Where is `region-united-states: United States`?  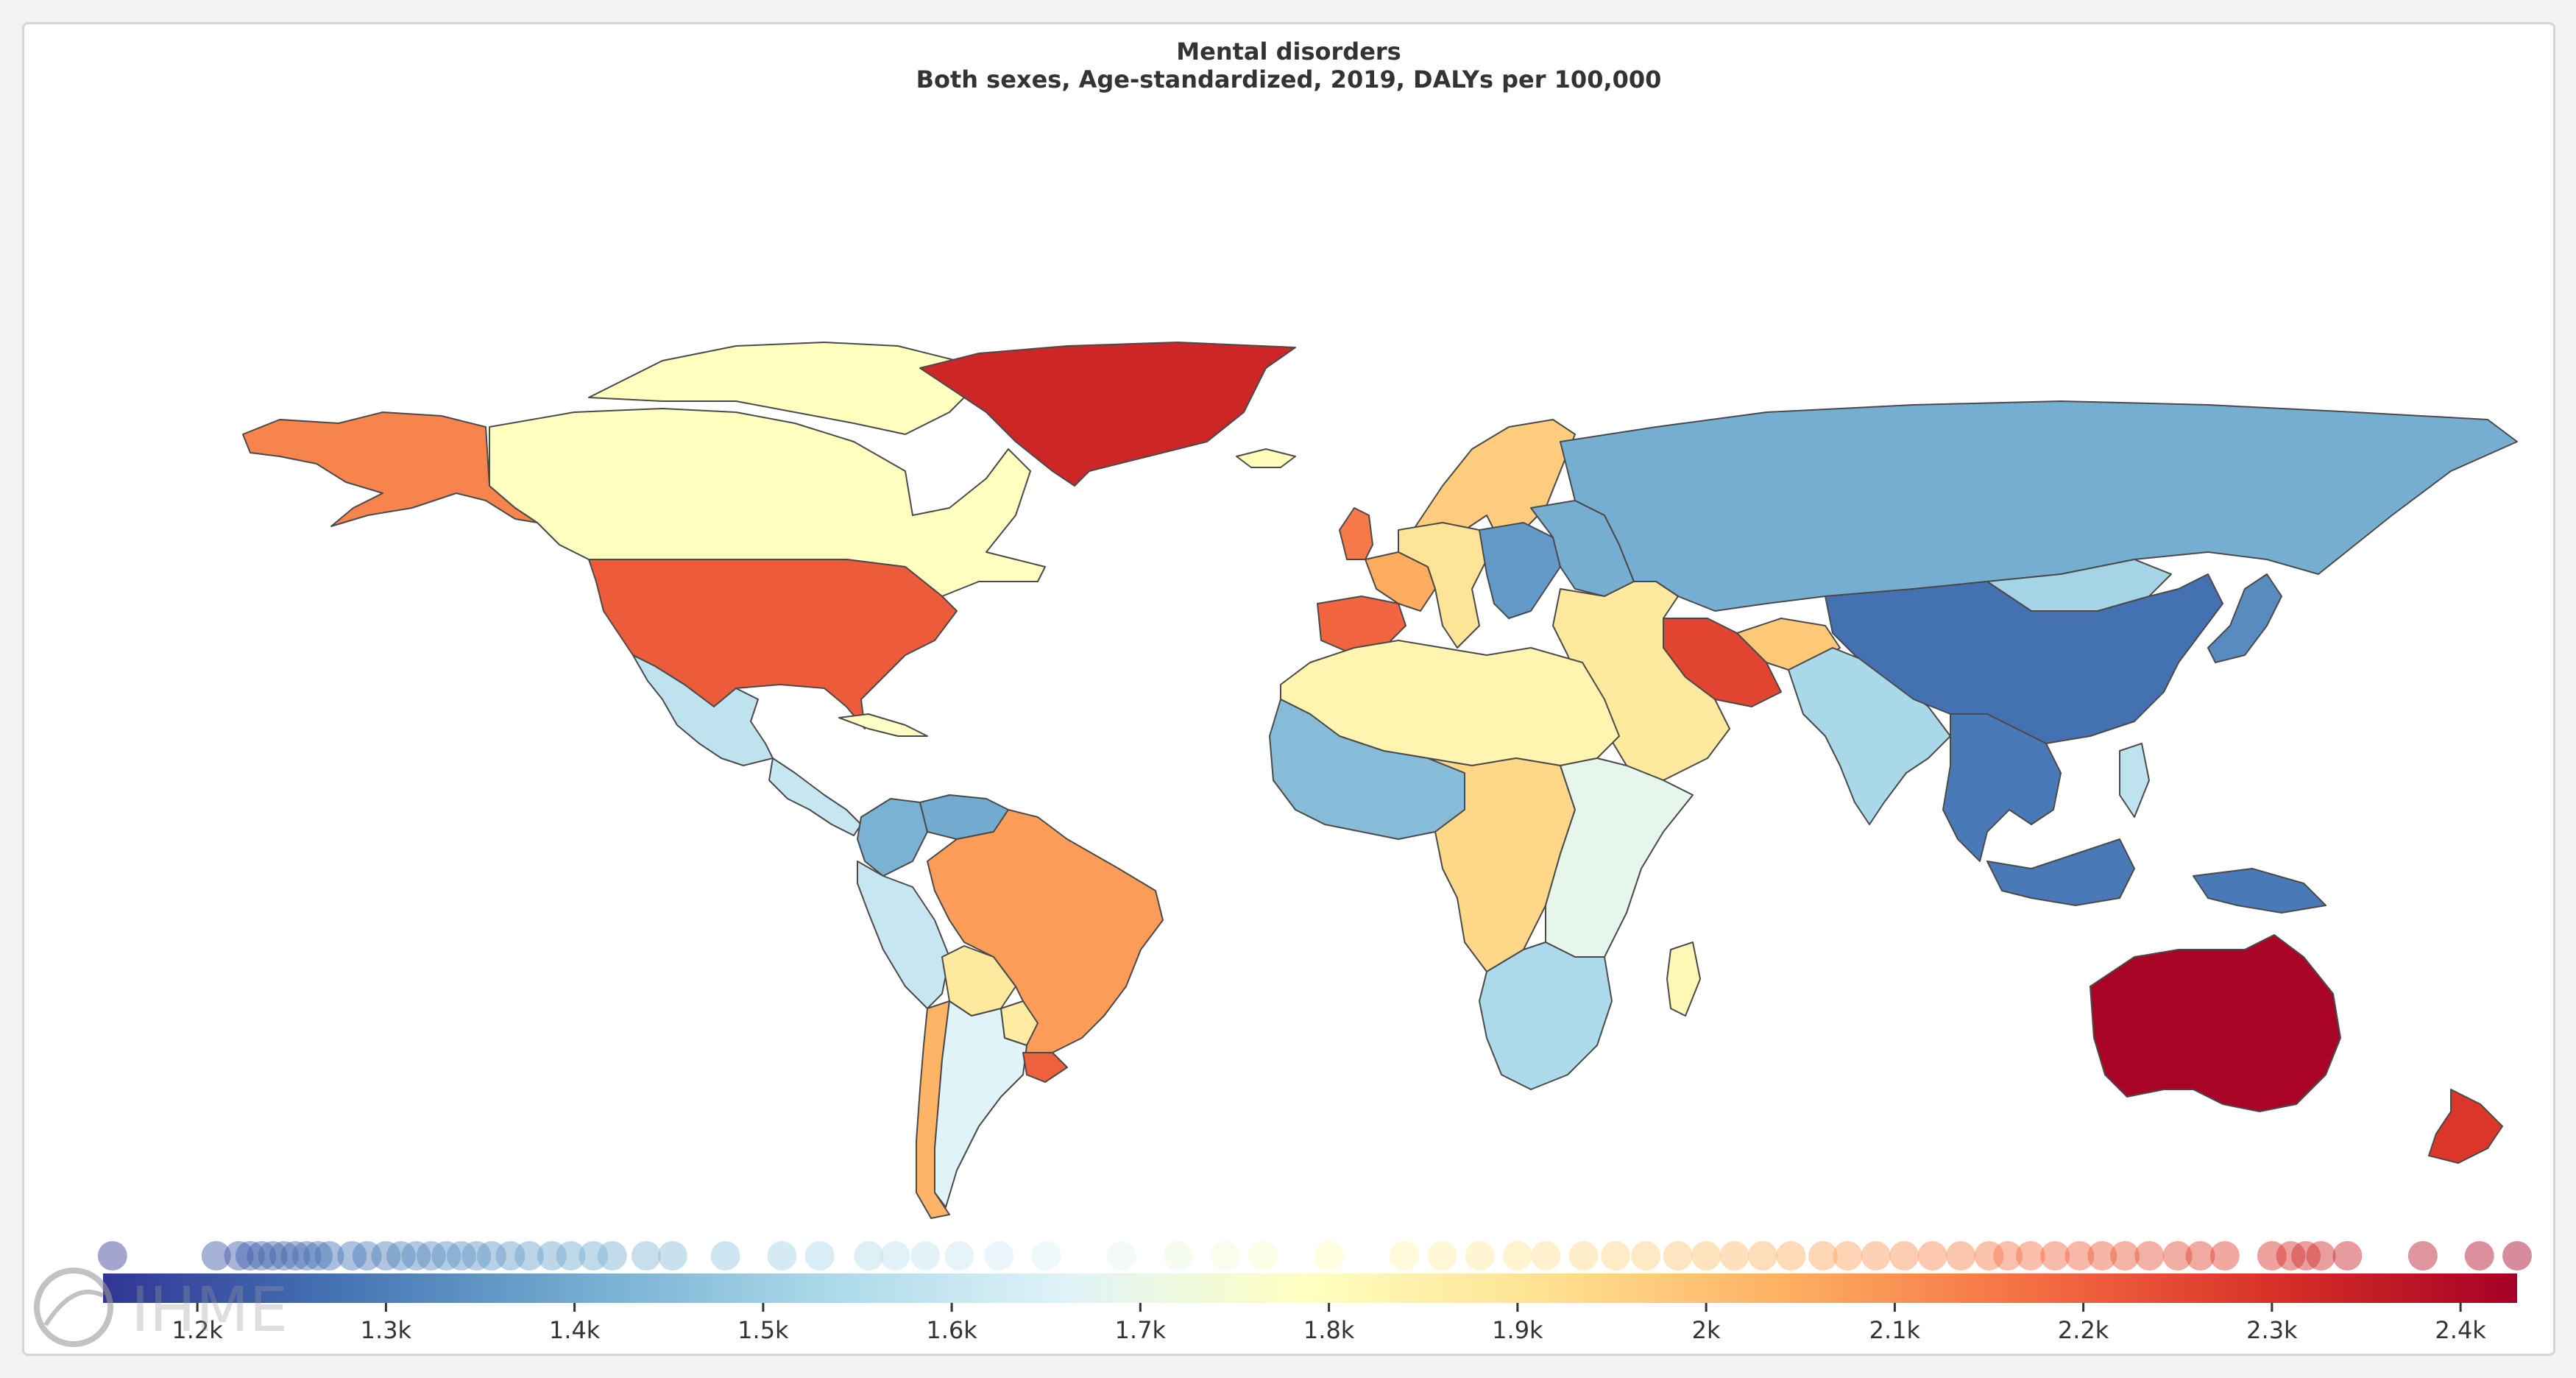 region-united-states: United States is located at coordinates (773, 644).